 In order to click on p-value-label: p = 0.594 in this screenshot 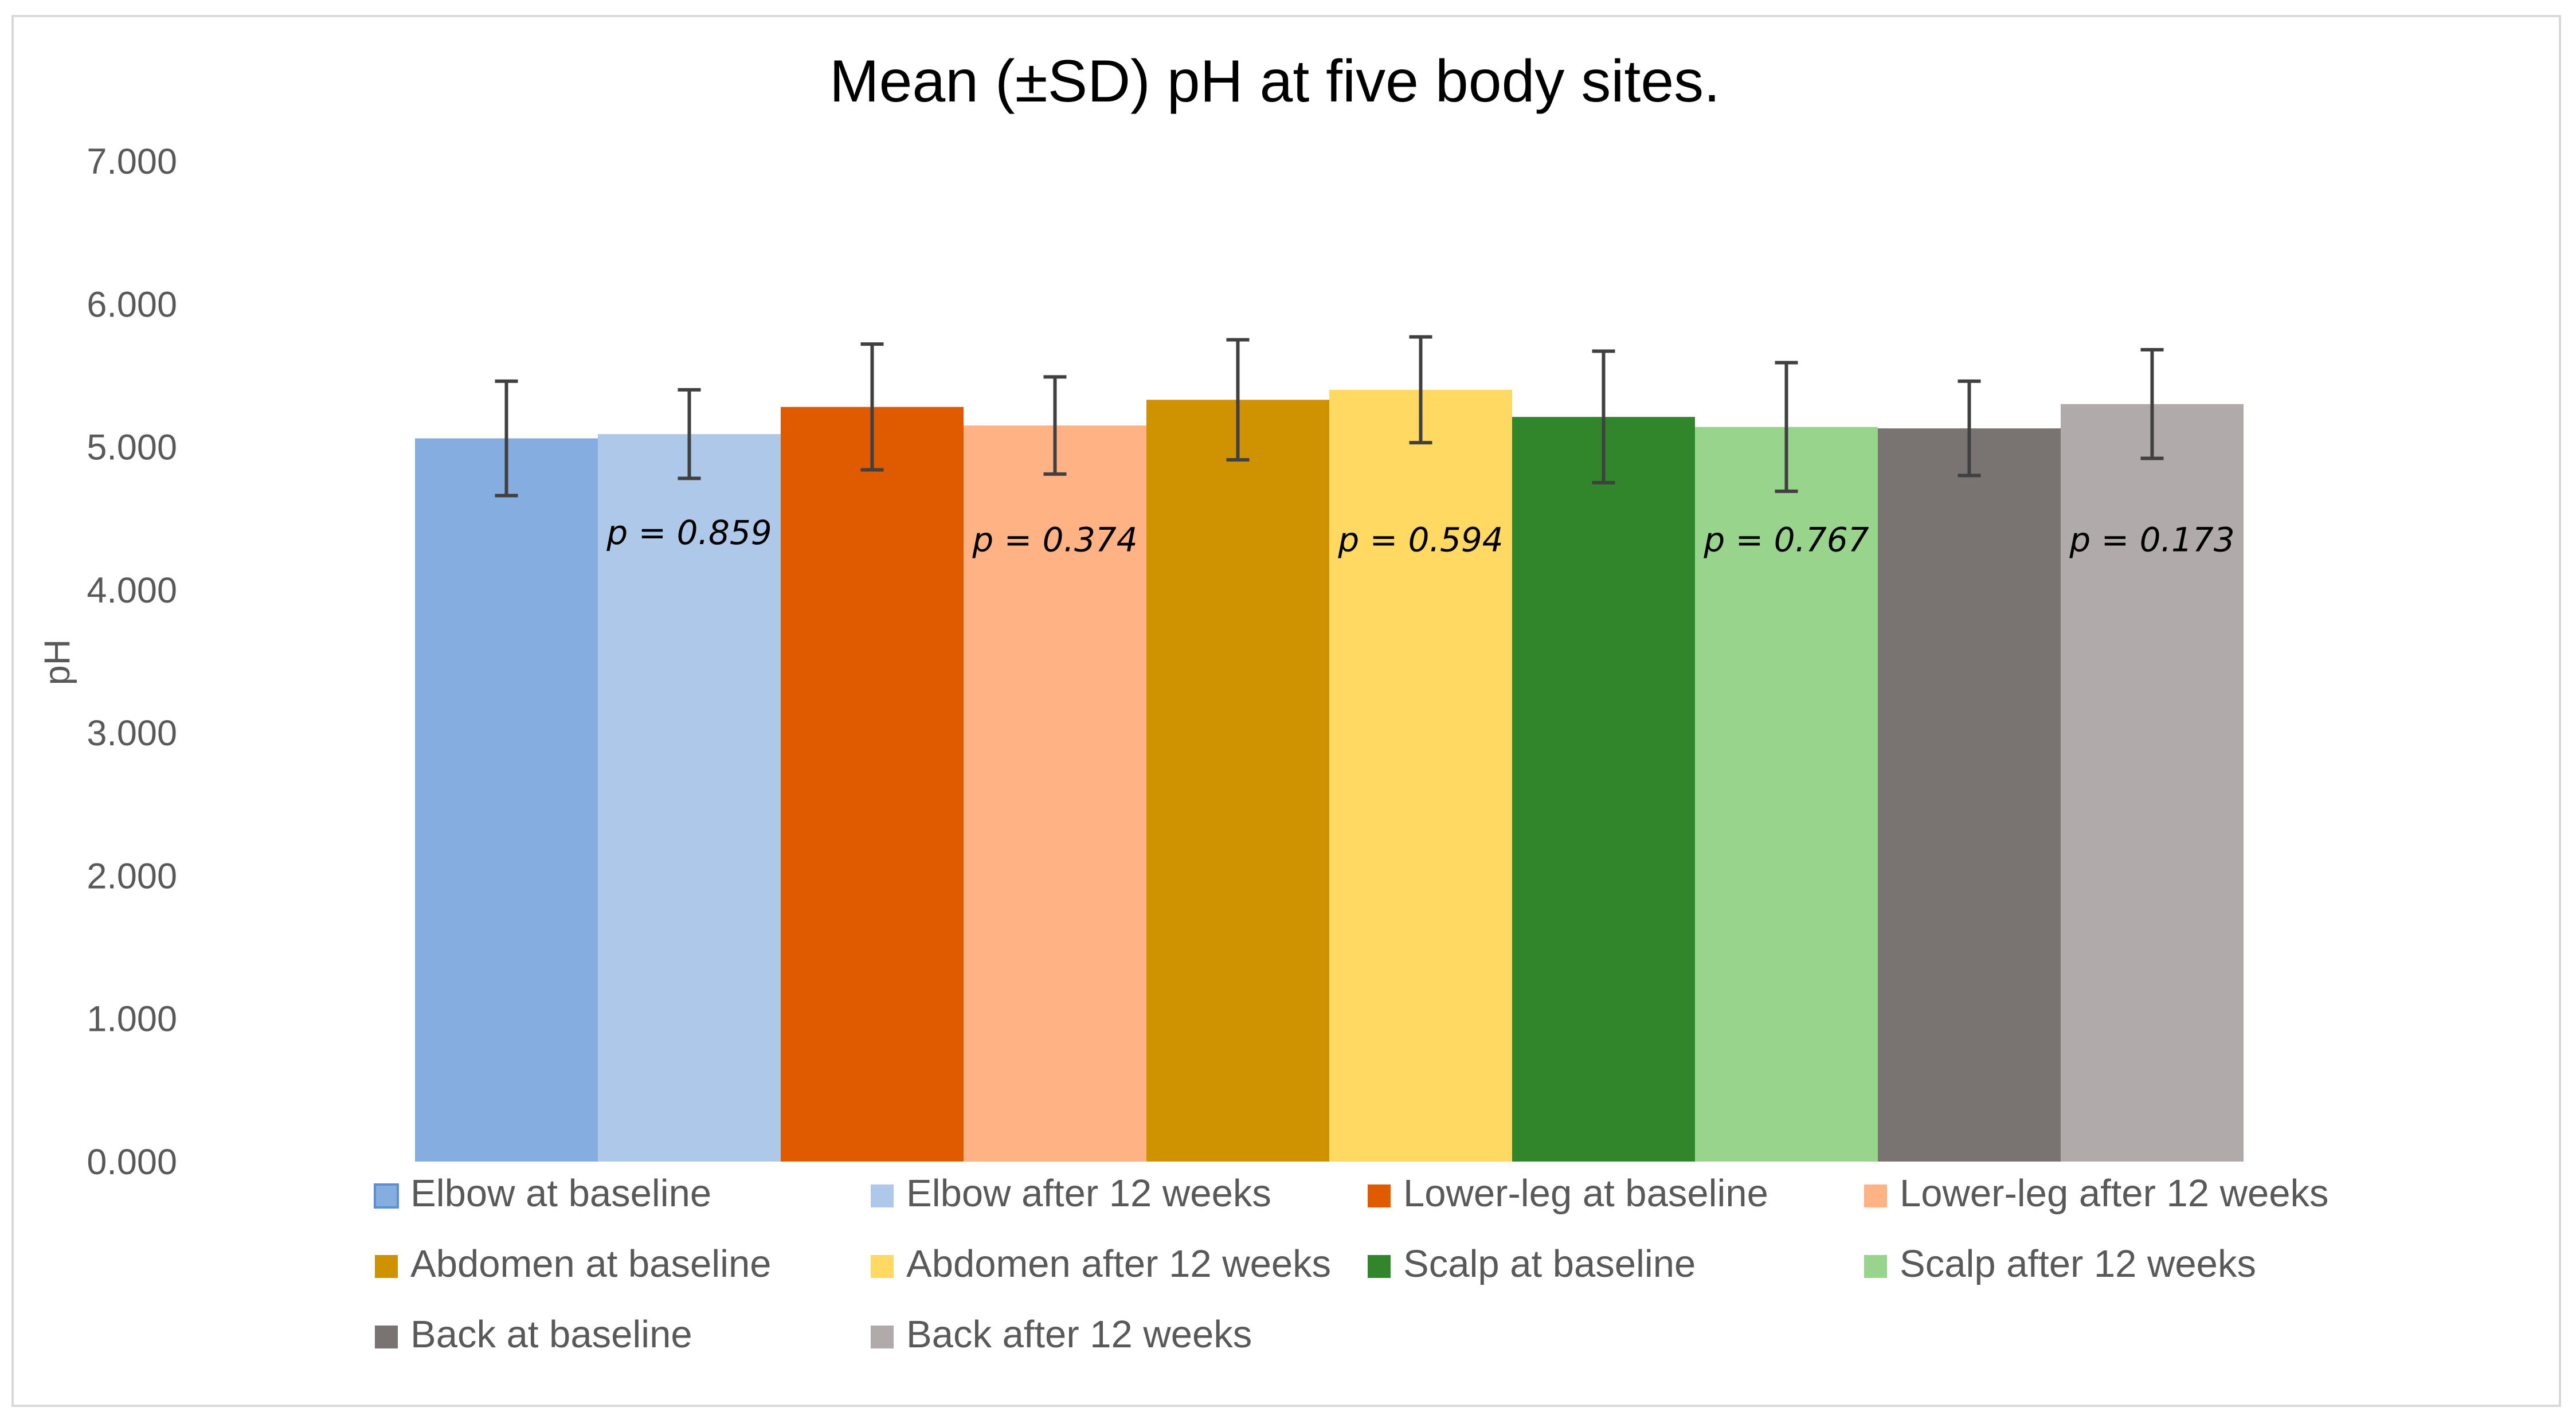, I will do `click(1420, 540)`.